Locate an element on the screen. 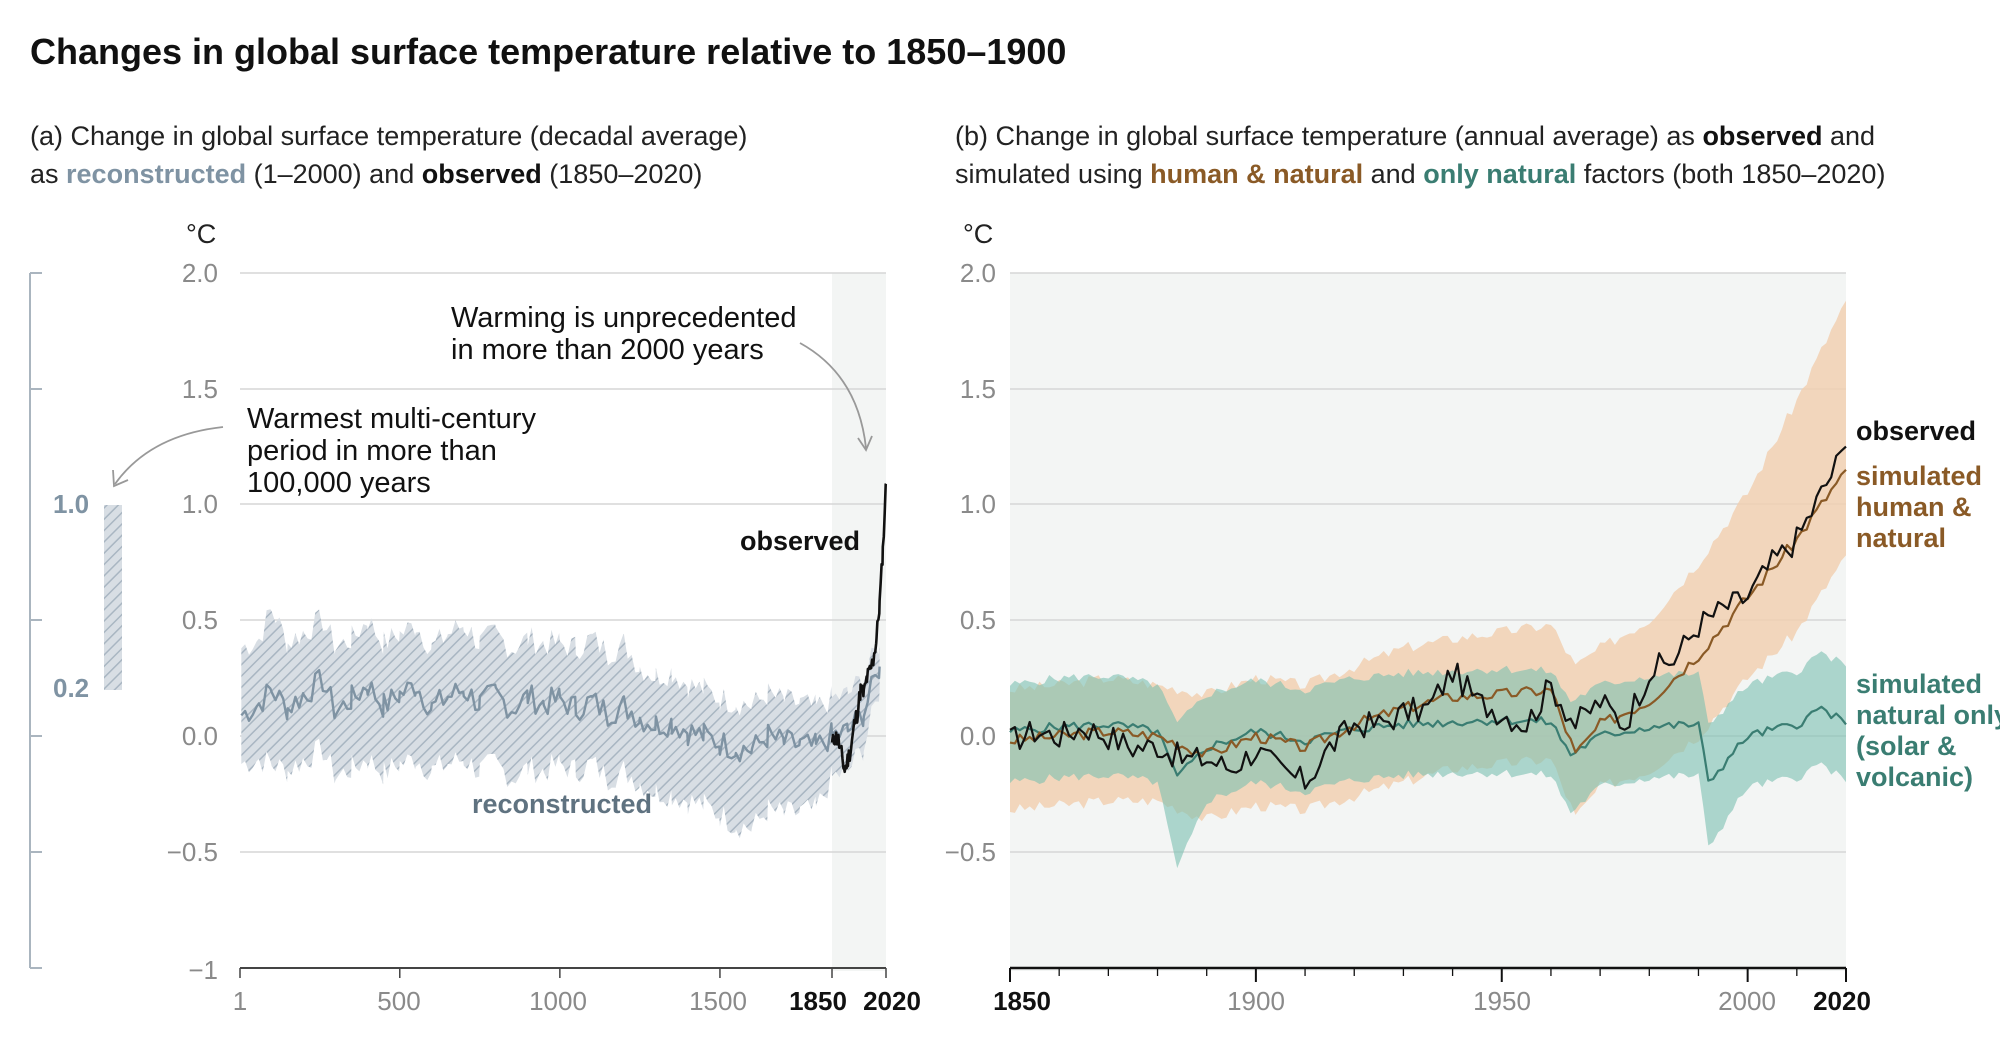  label-line: human & is located at coordinates (1914, 507).